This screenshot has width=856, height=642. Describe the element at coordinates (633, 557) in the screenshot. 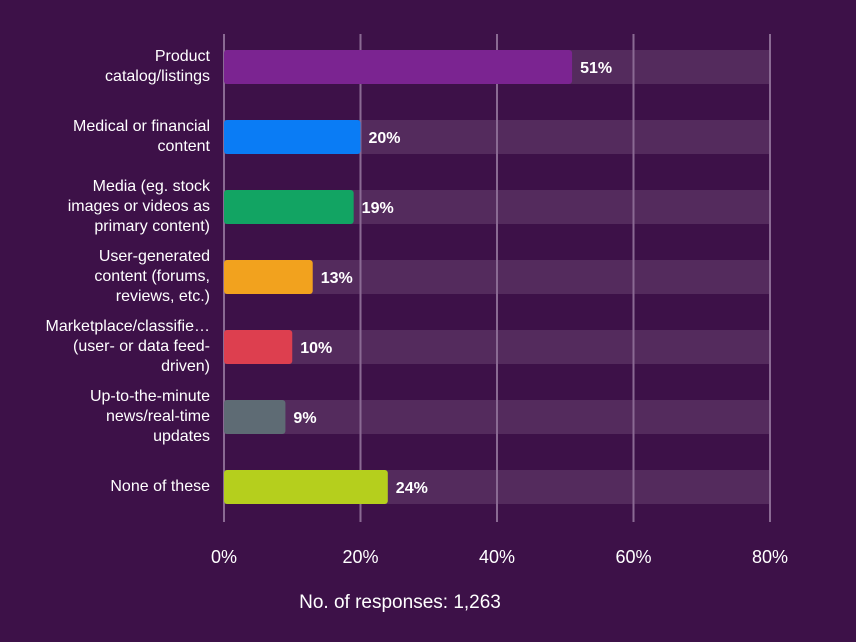

I see `x-tick-label: 60%` at that location.